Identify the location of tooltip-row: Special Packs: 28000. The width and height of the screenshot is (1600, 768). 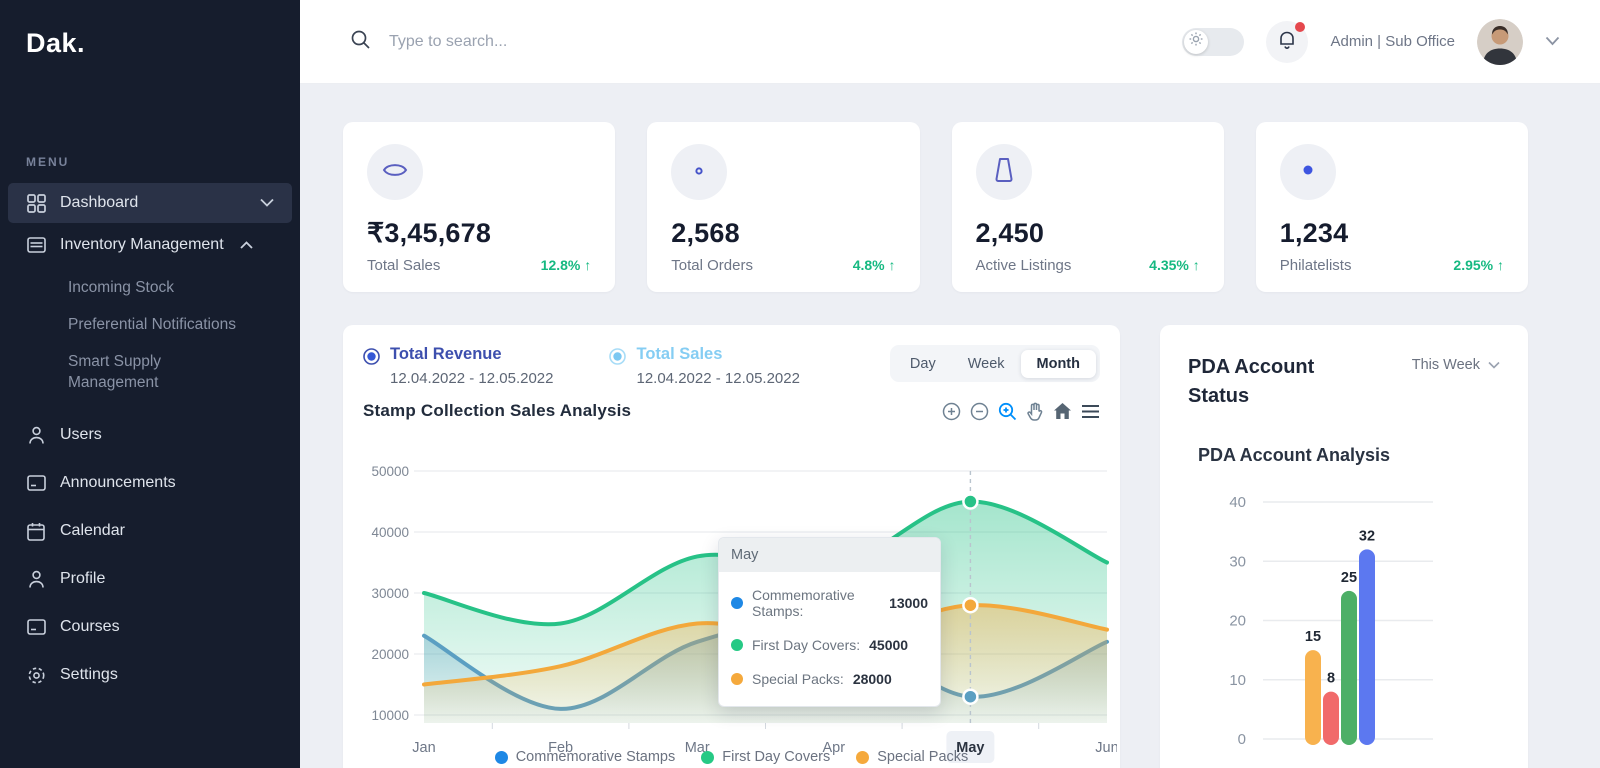
(829, 679).